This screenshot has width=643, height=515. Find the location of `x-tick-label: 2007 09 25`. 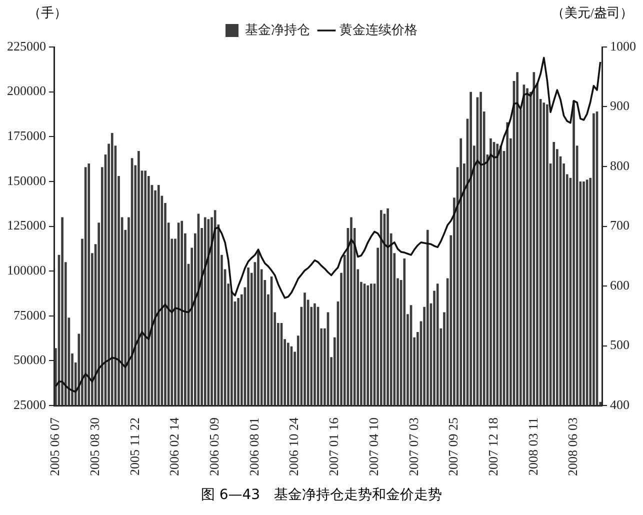

x-tick-label: 2007 09 25 is located at coordinates (453, 447).